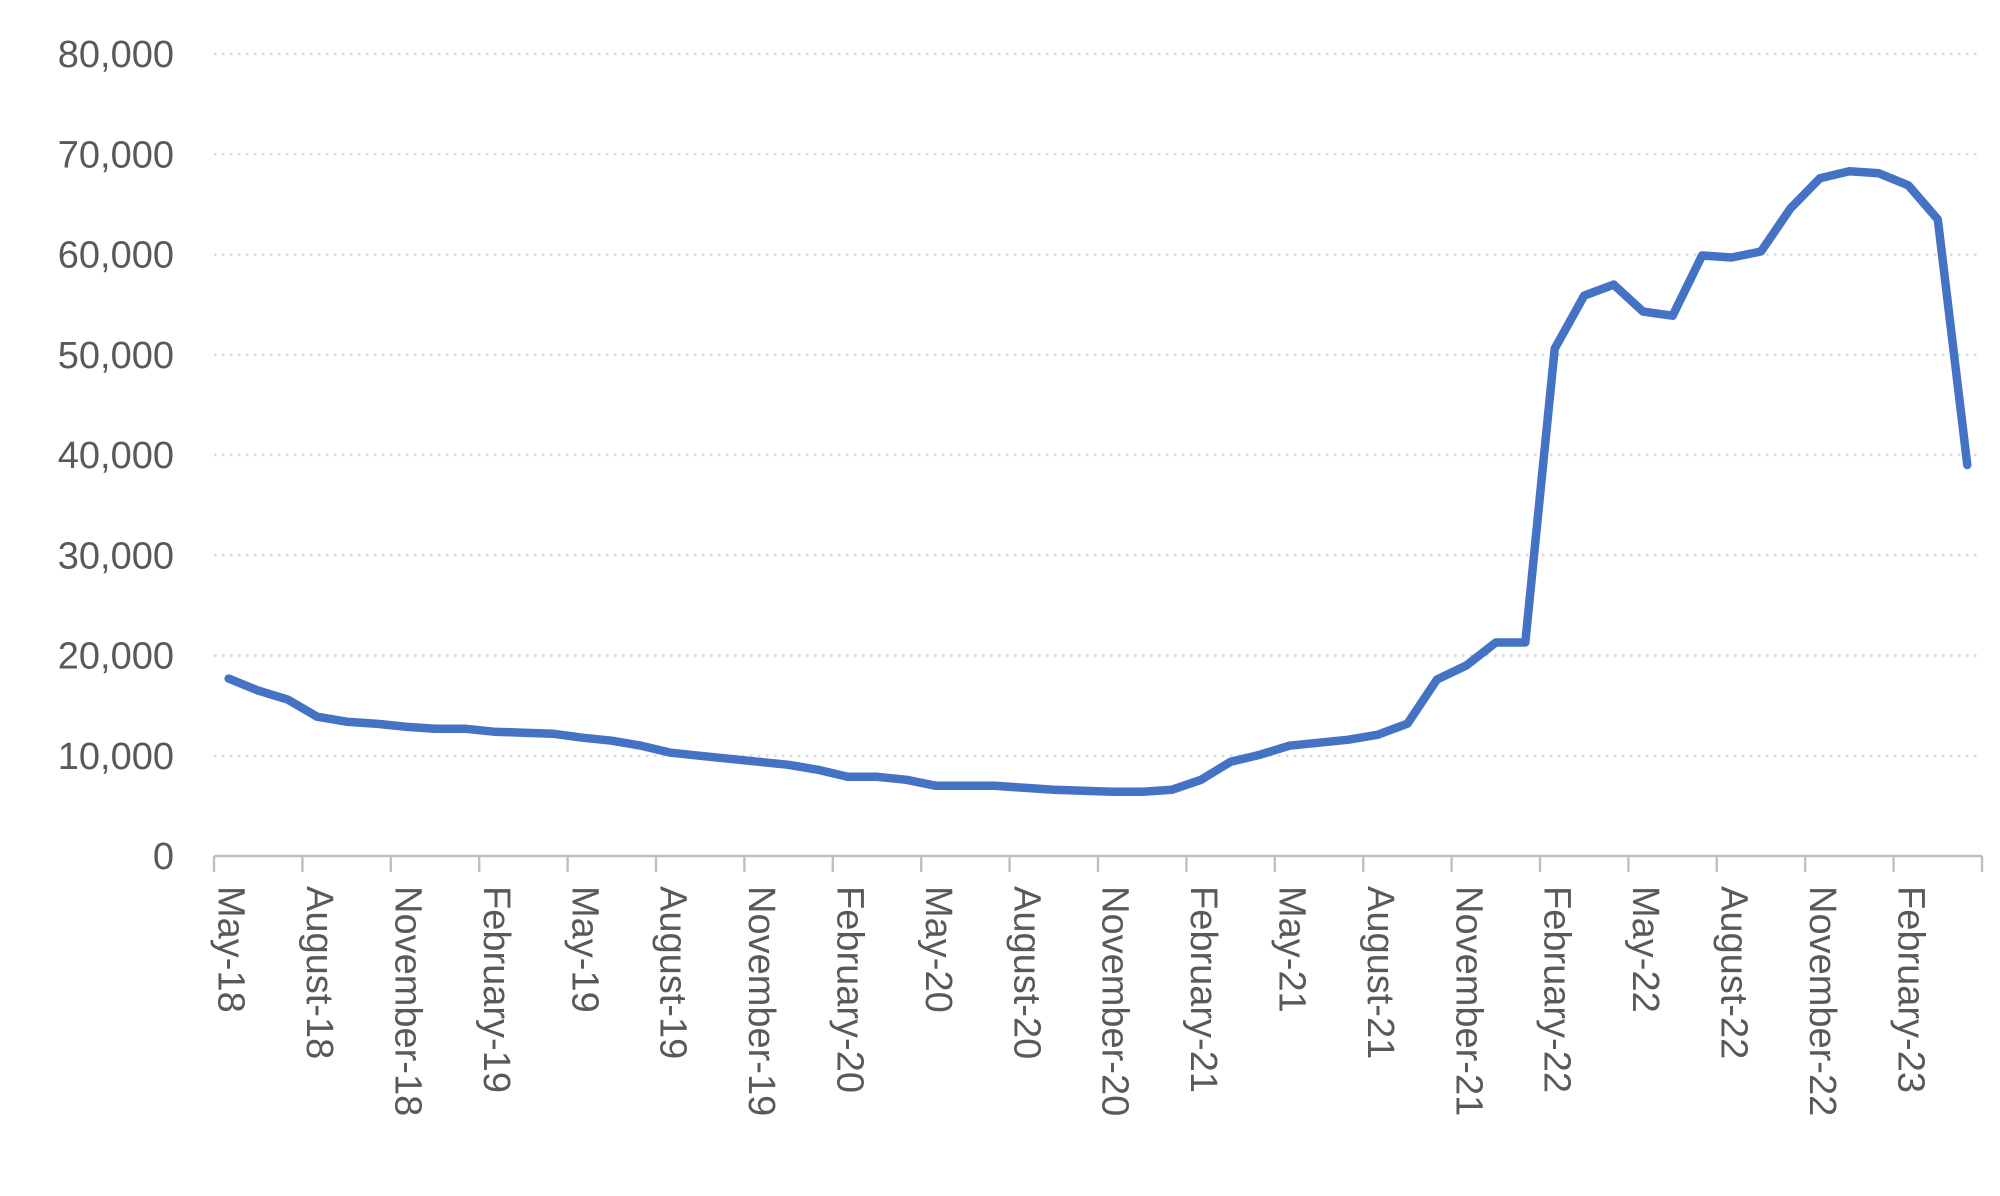  I want to click on y-axis-label: 0, so click(163, 857).